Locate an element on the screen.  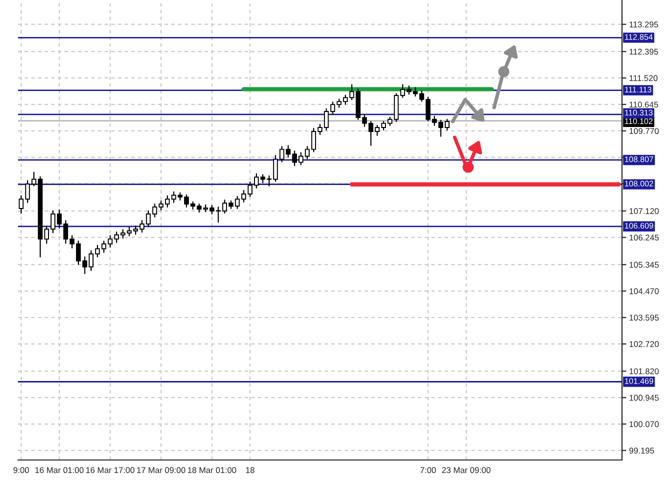
y-tick-label: 100.945 is located at coordinates (644, 397).